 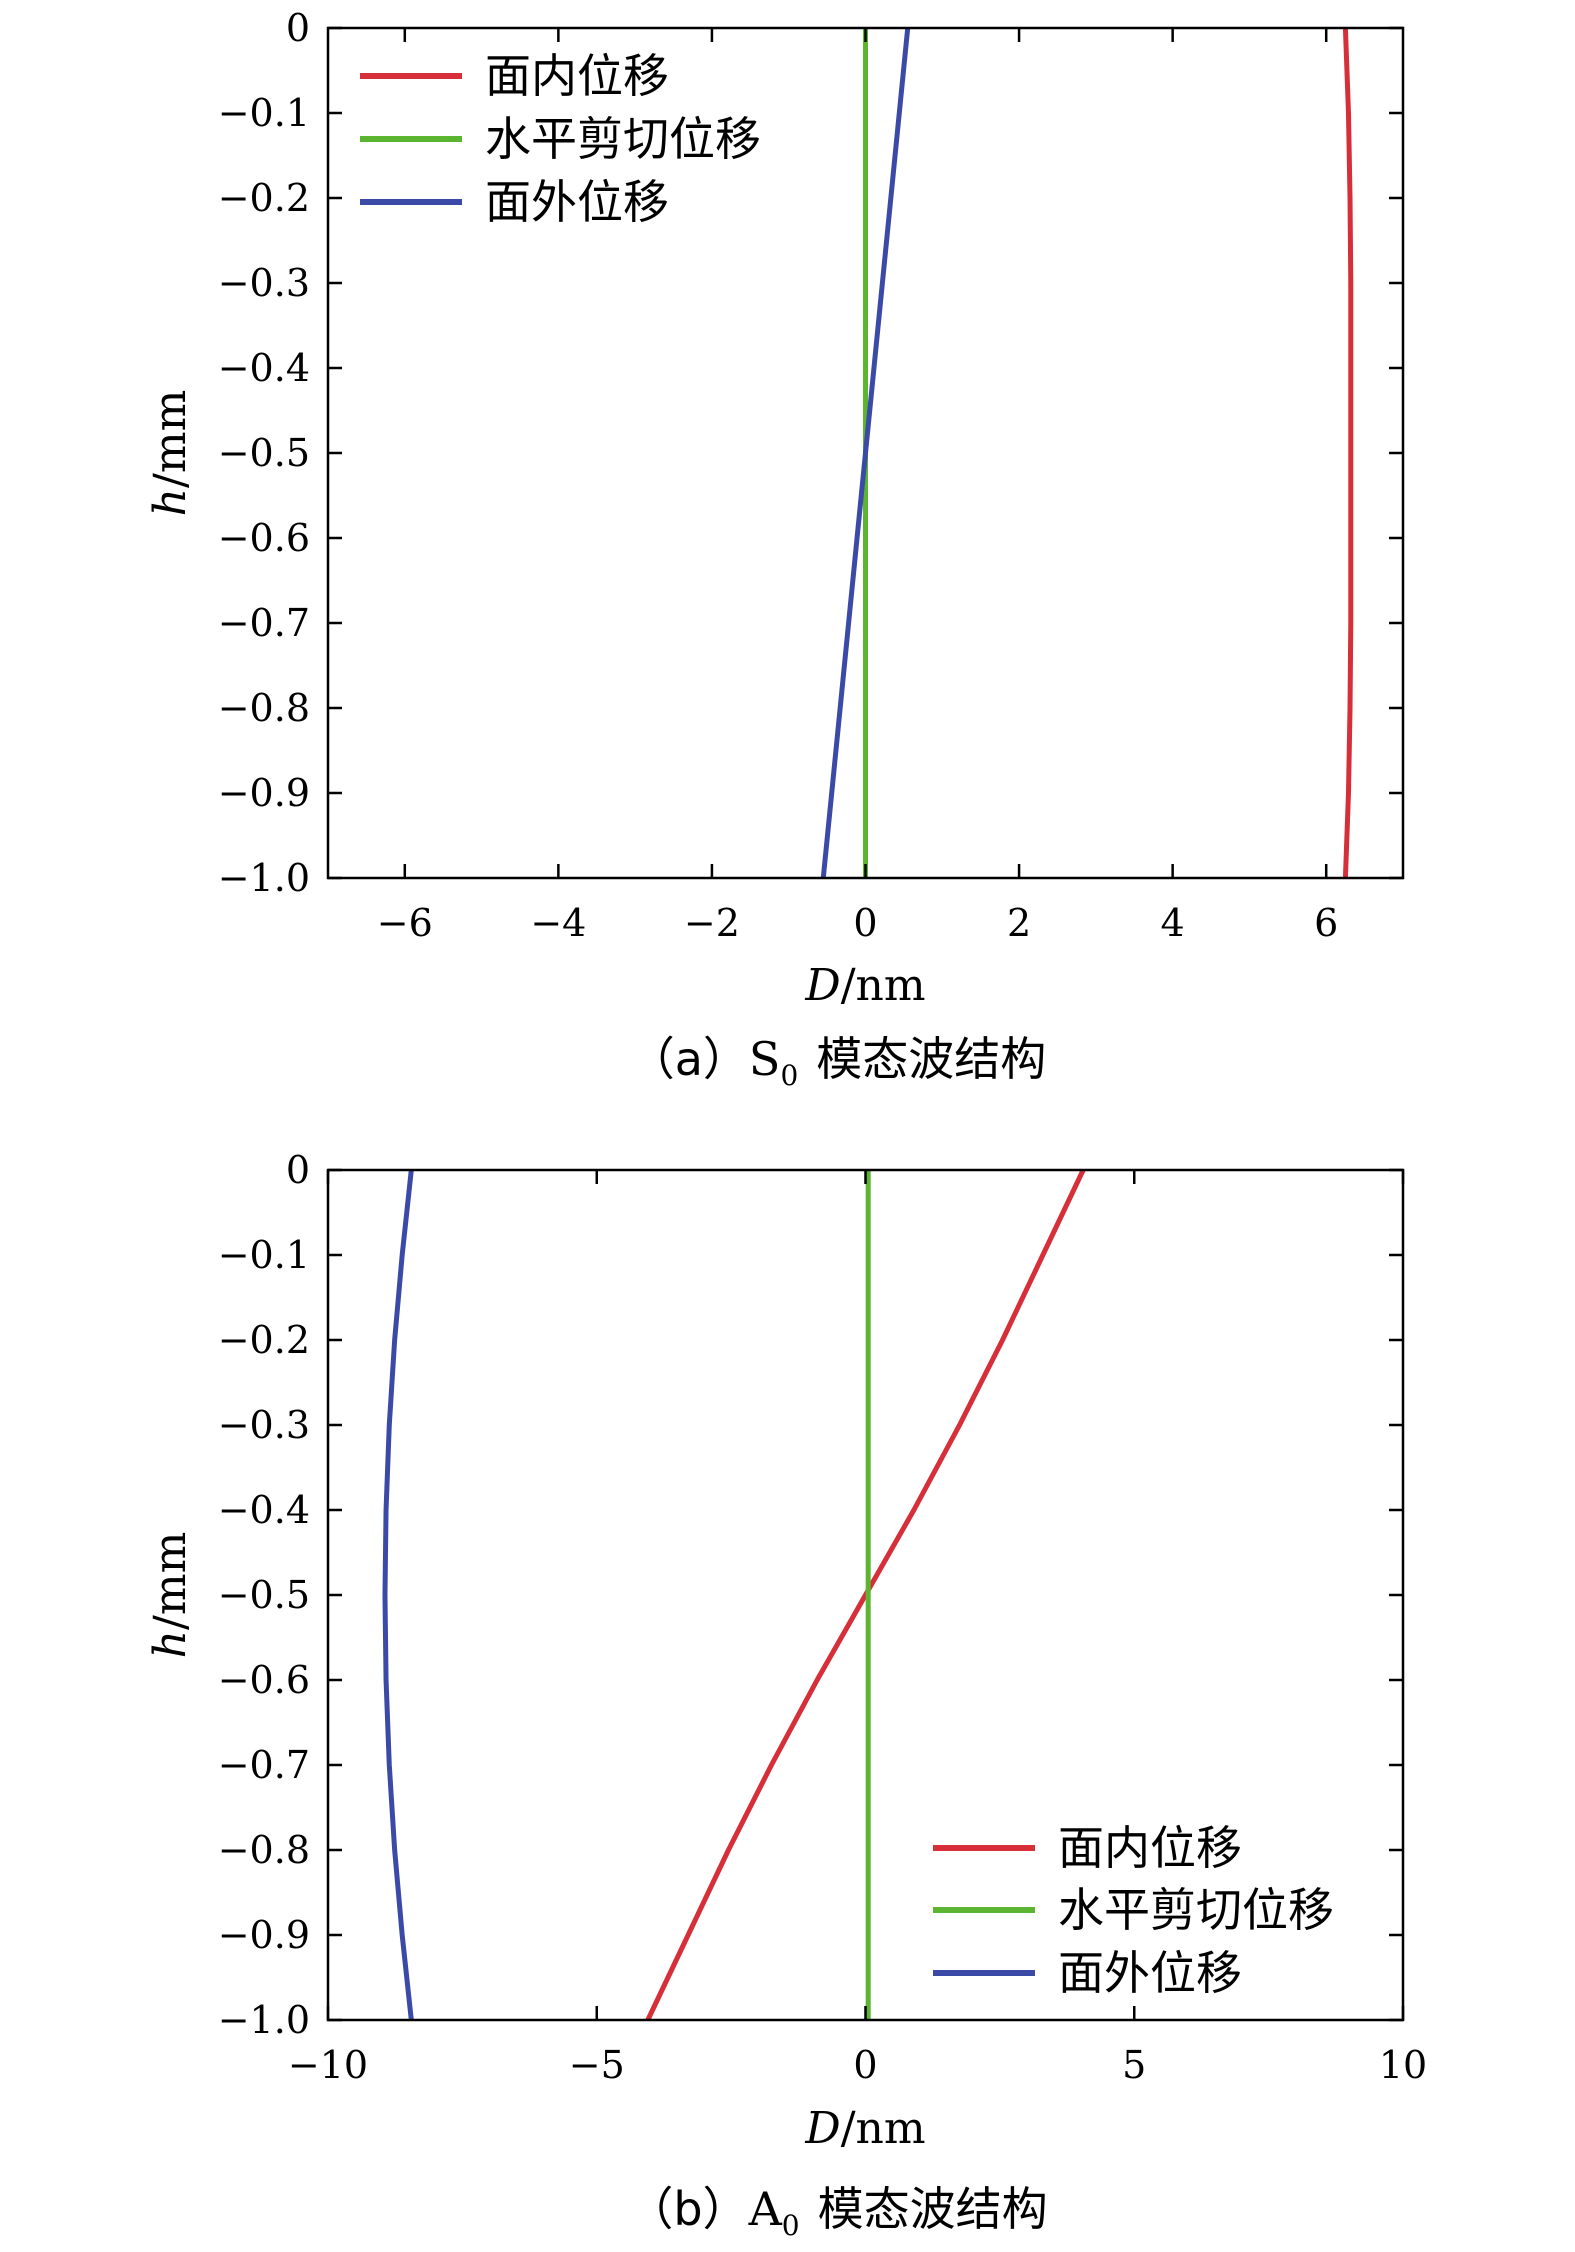 I want to click on x-tick-label: 2, so click(x=1019, y=923).